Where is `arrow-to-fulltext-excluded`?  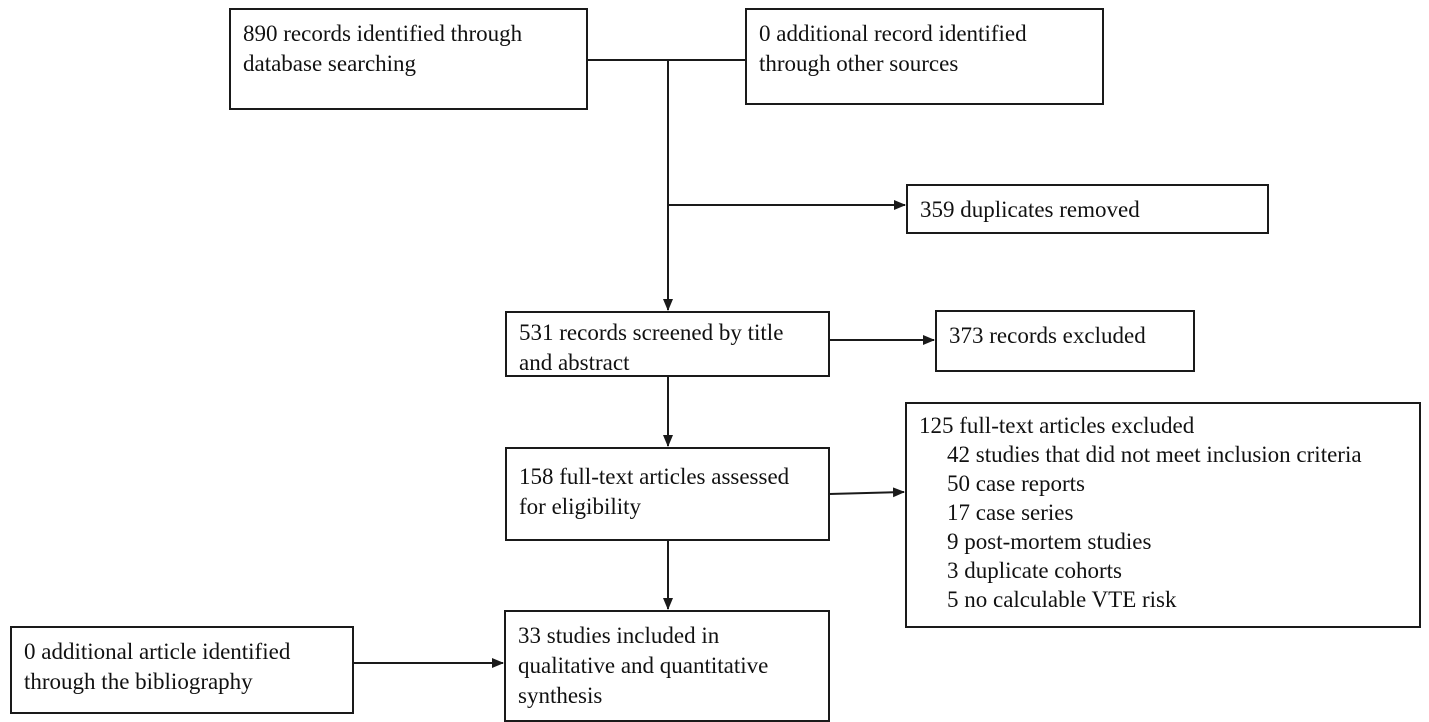 arrow-to-fulltext-excluded is located at coordinates (866, 492).